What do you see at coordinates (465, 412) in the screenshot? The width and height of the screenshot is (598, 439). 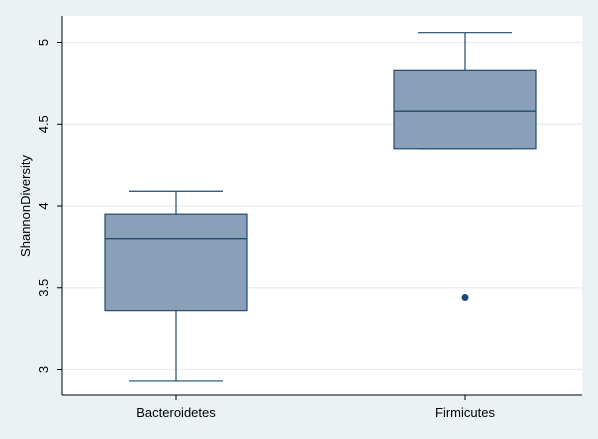 I see `x-tick-label-1: Firmicutes` at bounding box center [465, 412].